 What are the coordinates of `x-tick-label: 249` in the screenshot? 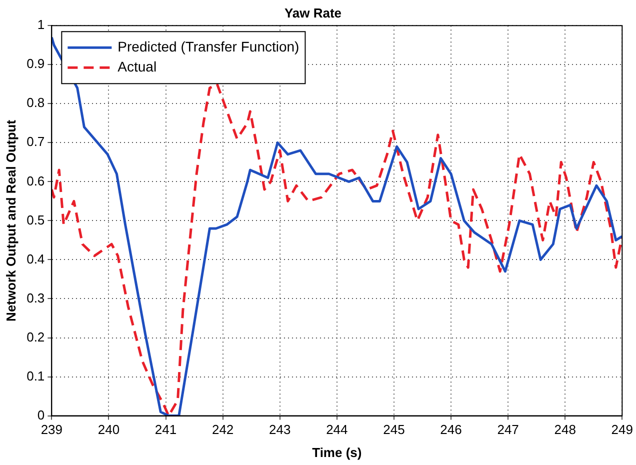 It's located at (622, 430).